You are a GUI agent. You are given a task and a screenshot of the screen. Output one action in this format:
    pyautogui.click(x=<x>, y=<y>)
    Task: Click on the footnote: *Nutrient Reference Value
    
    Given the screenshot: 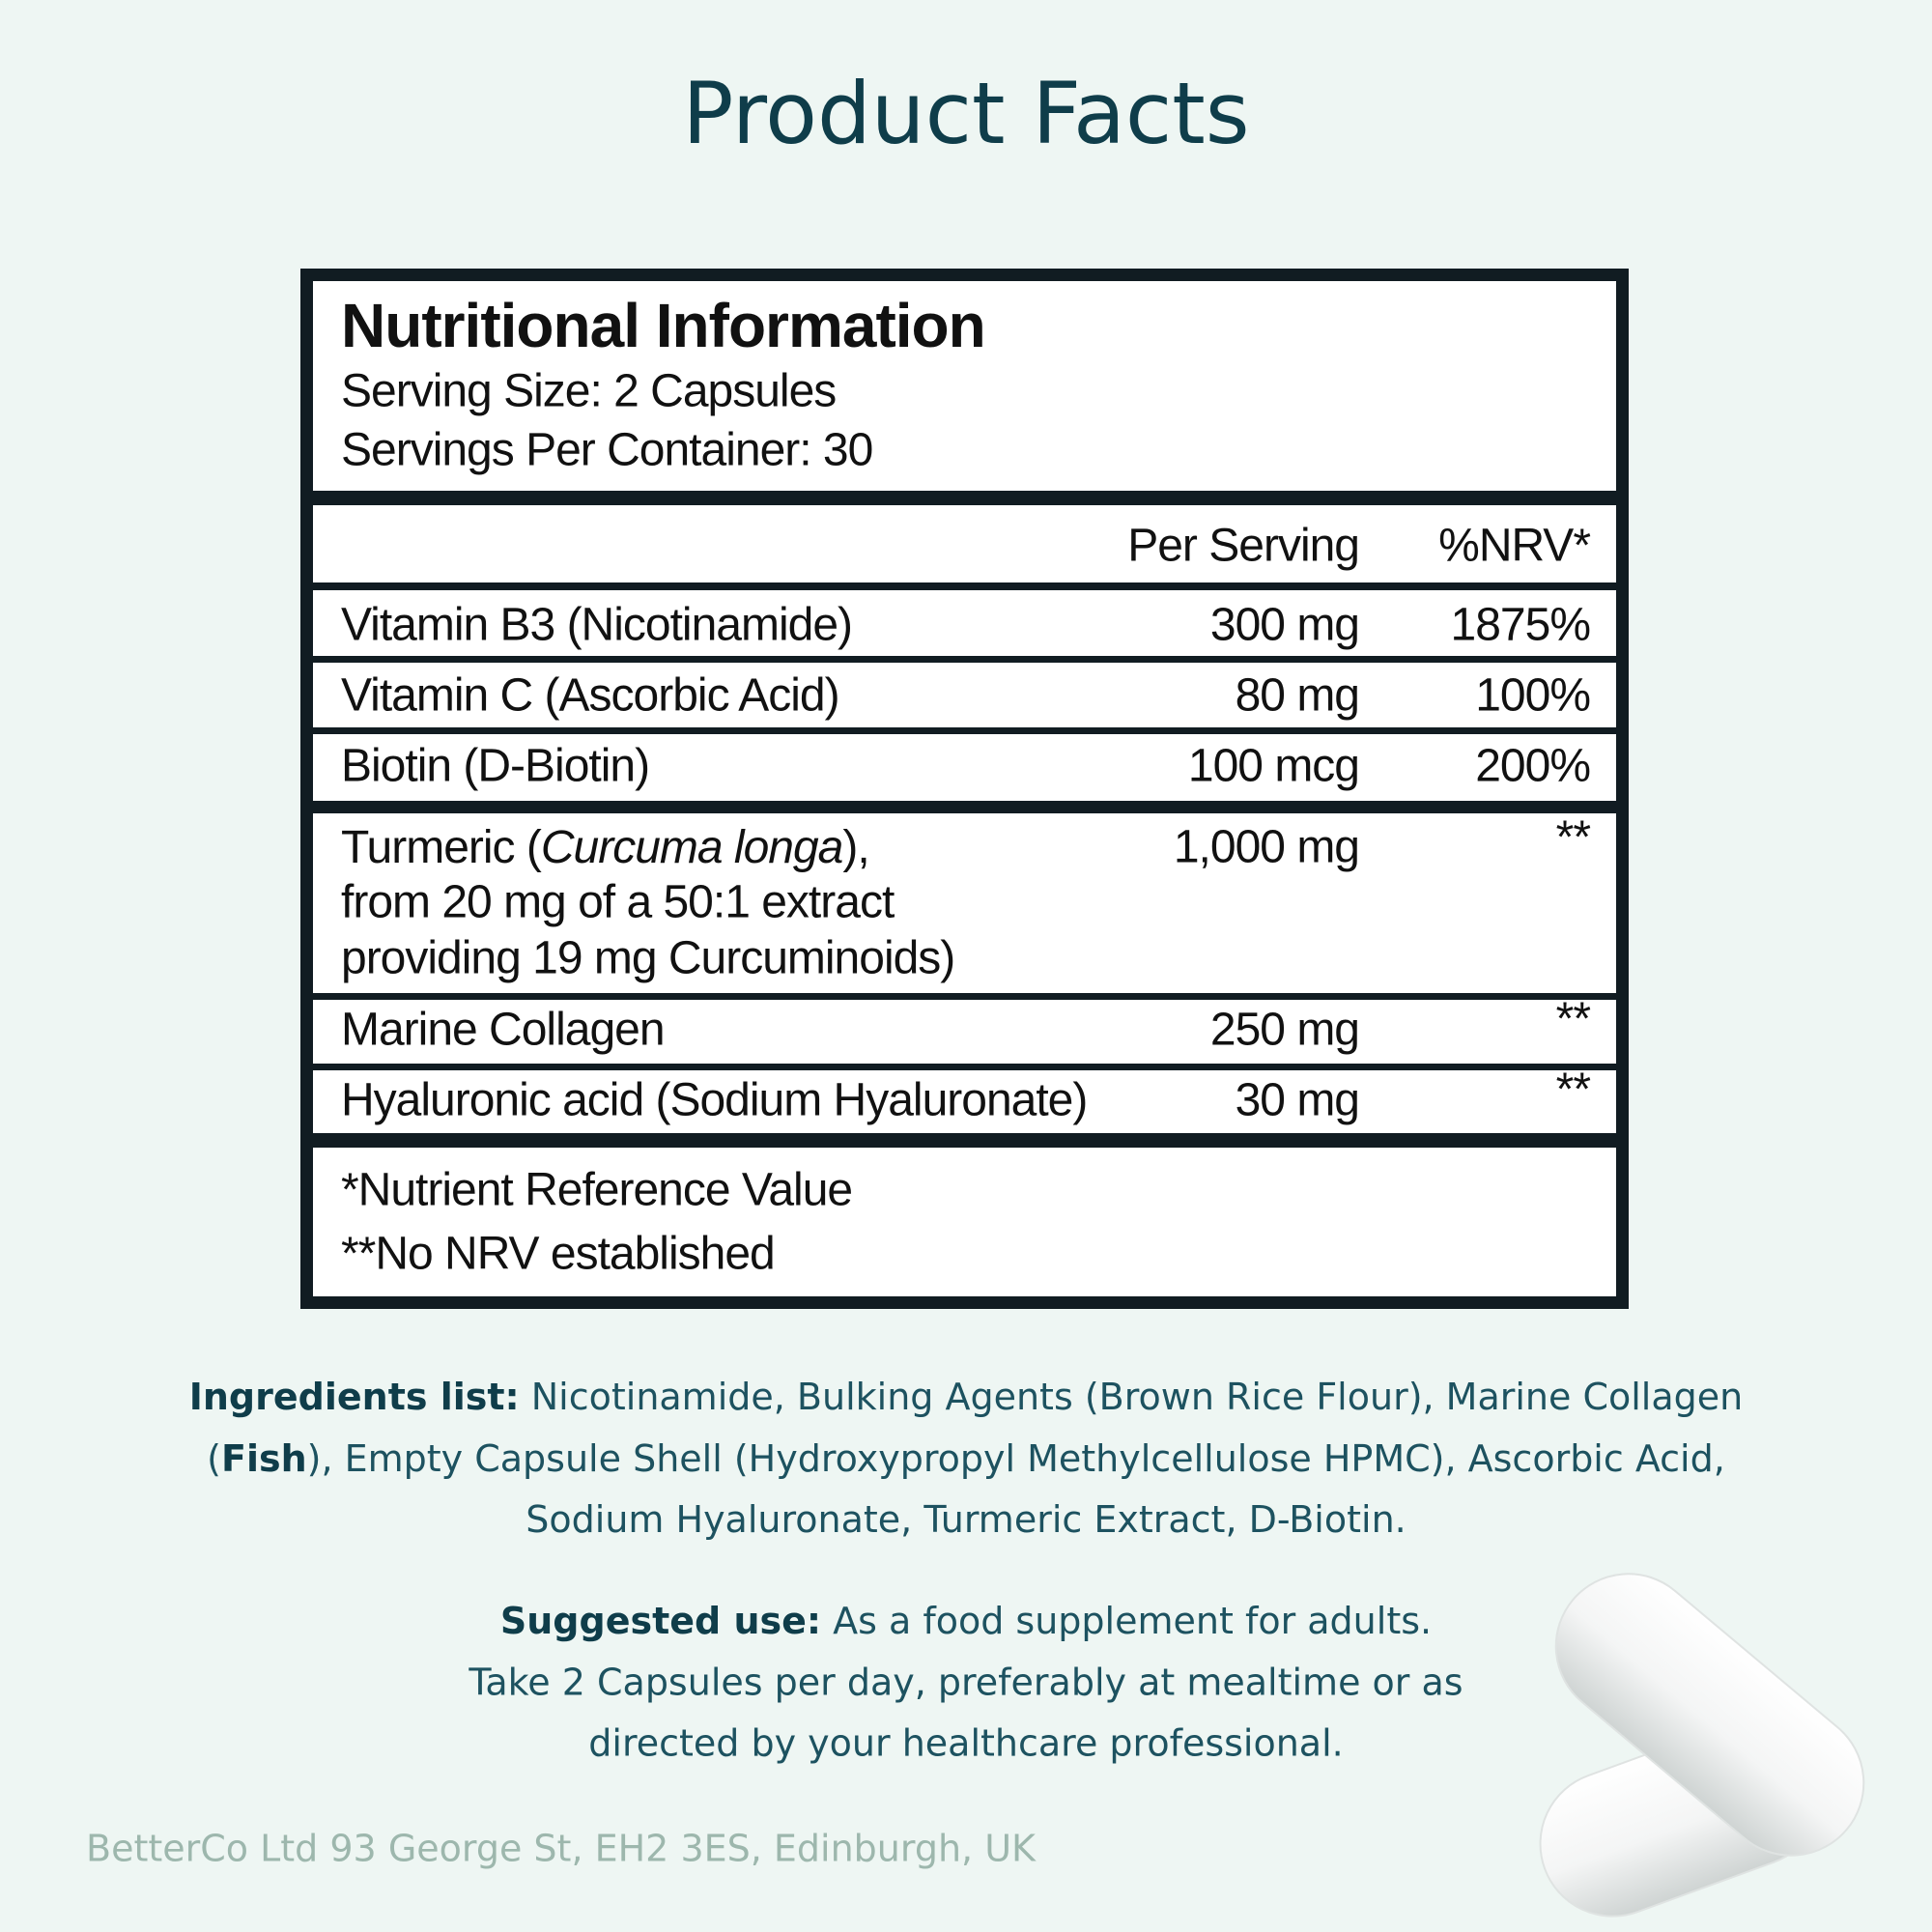 What is the action you would take?
    pyautogui.click(x=596, y=1190)
    